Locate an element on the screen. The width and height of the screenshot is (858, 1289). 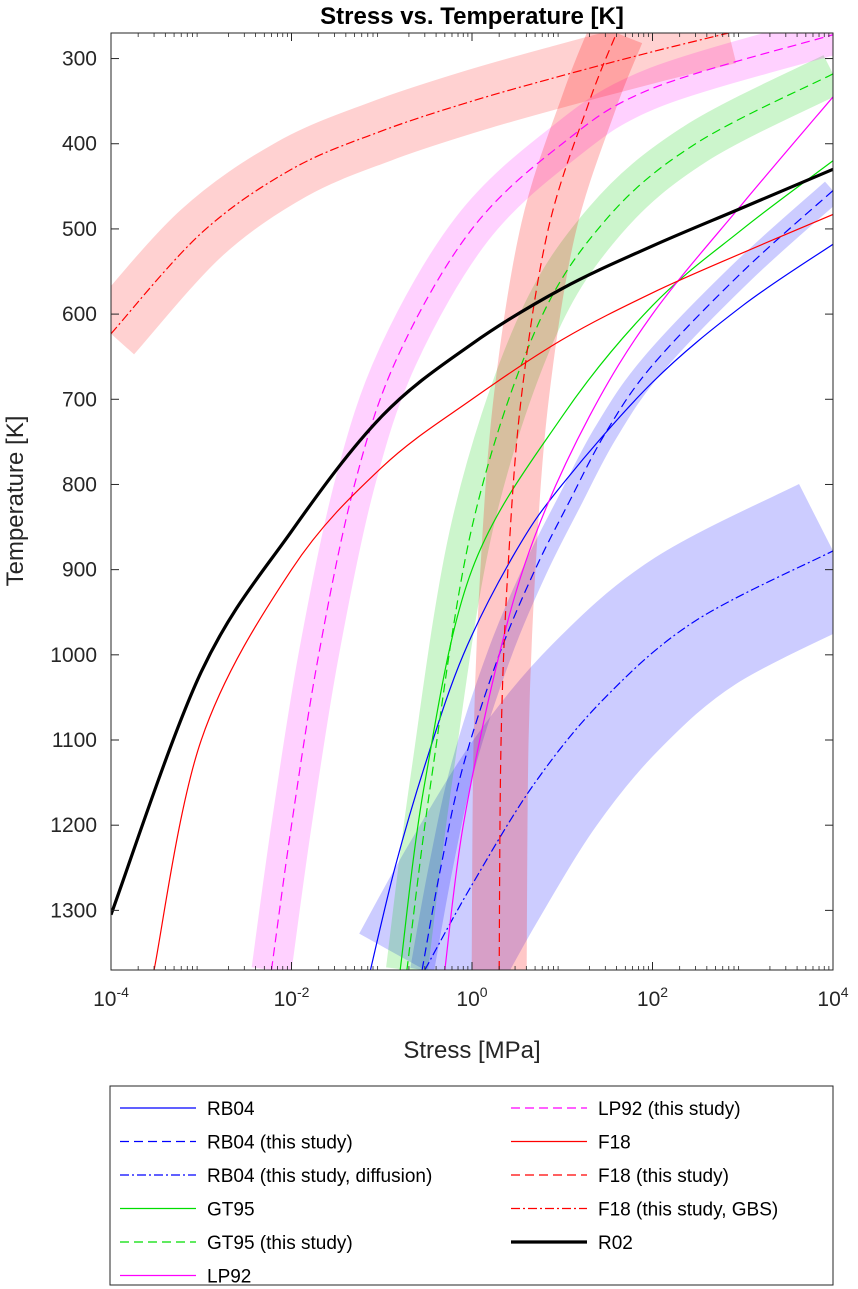
legend-label-gt95_this: GT95 (this study) is located at coordinates (280, 1243).